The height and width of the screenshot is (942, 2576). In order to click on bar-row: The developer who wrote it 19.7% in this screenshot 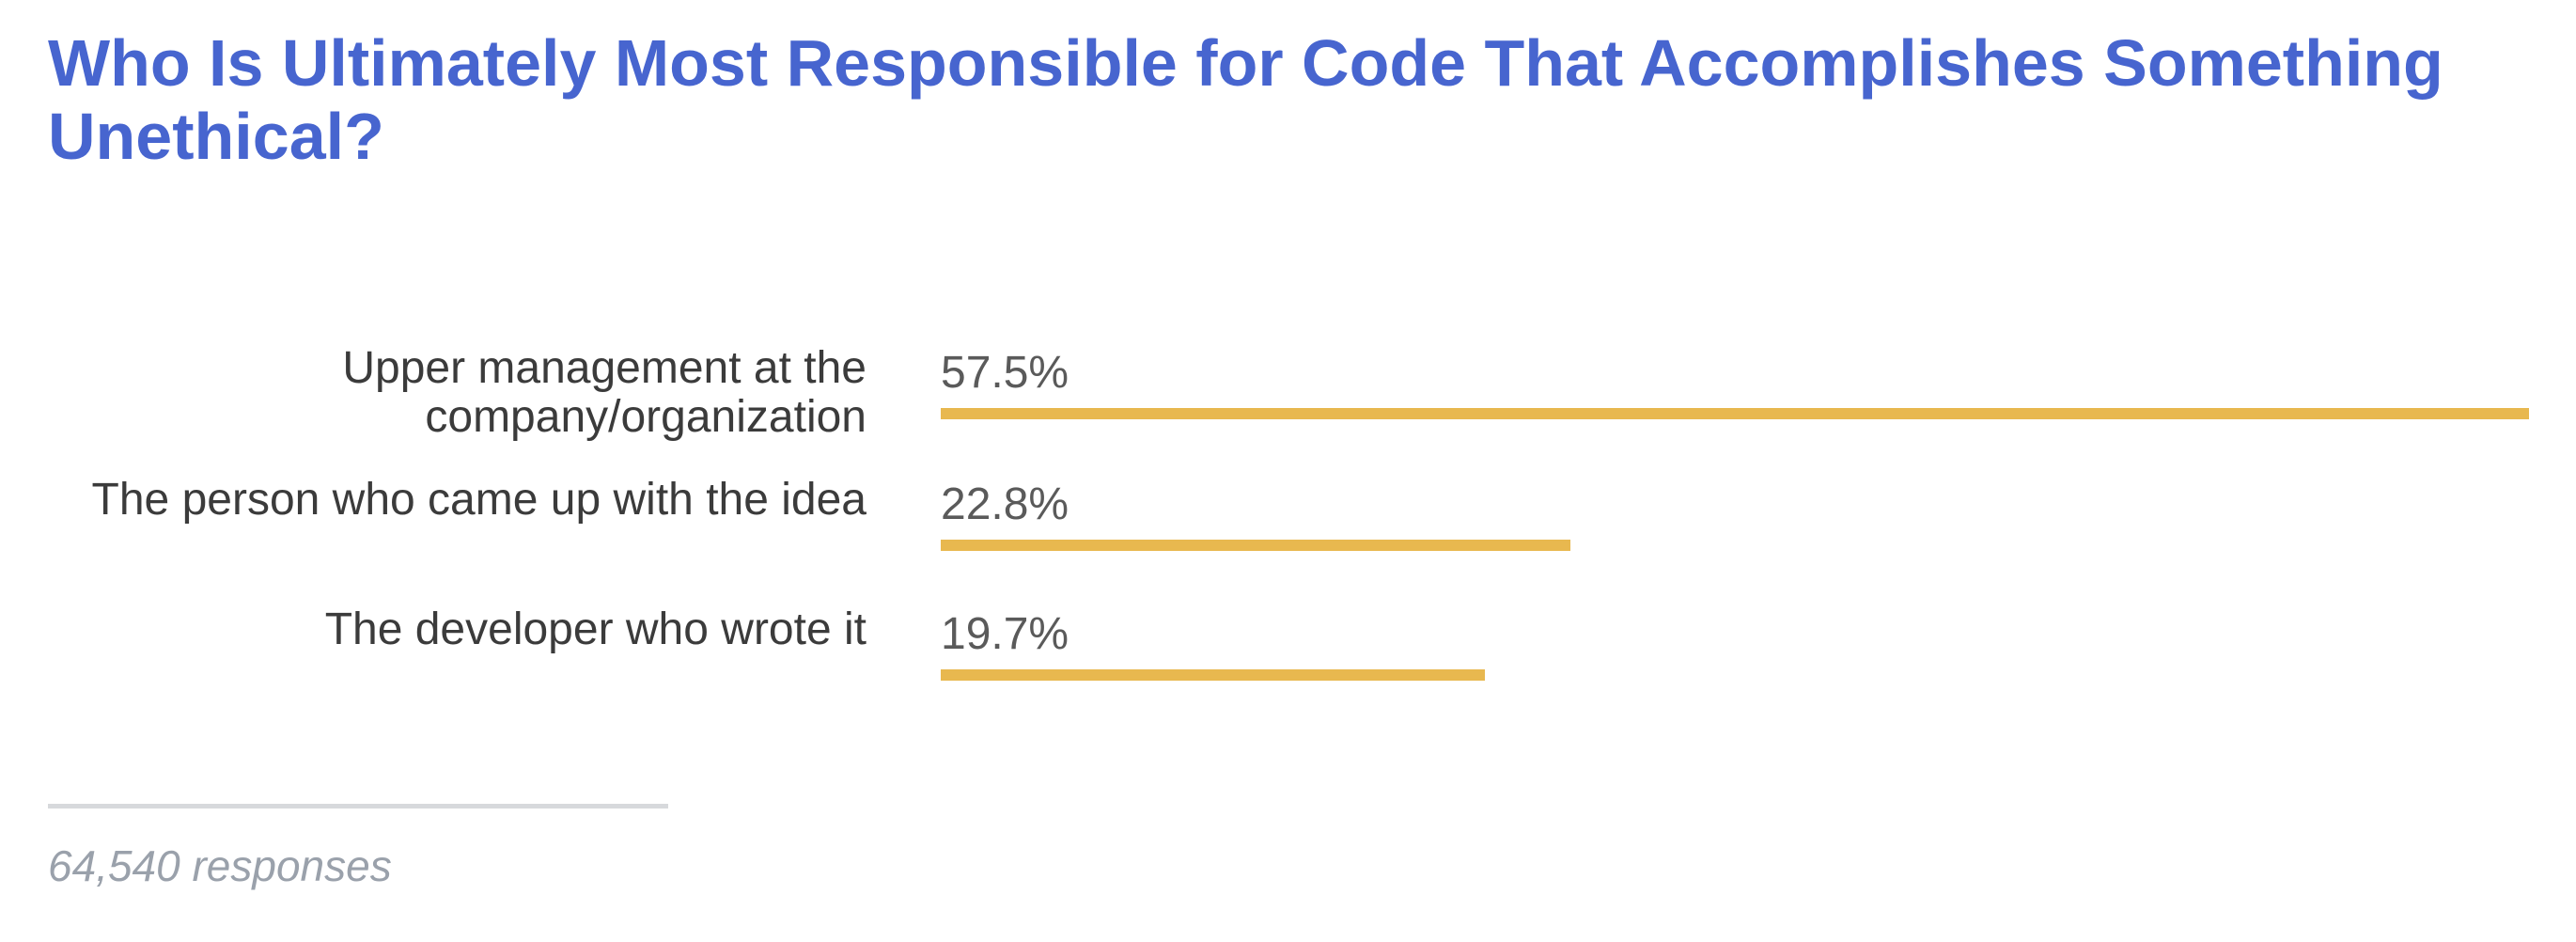, I will do `click(1288, 648)`.